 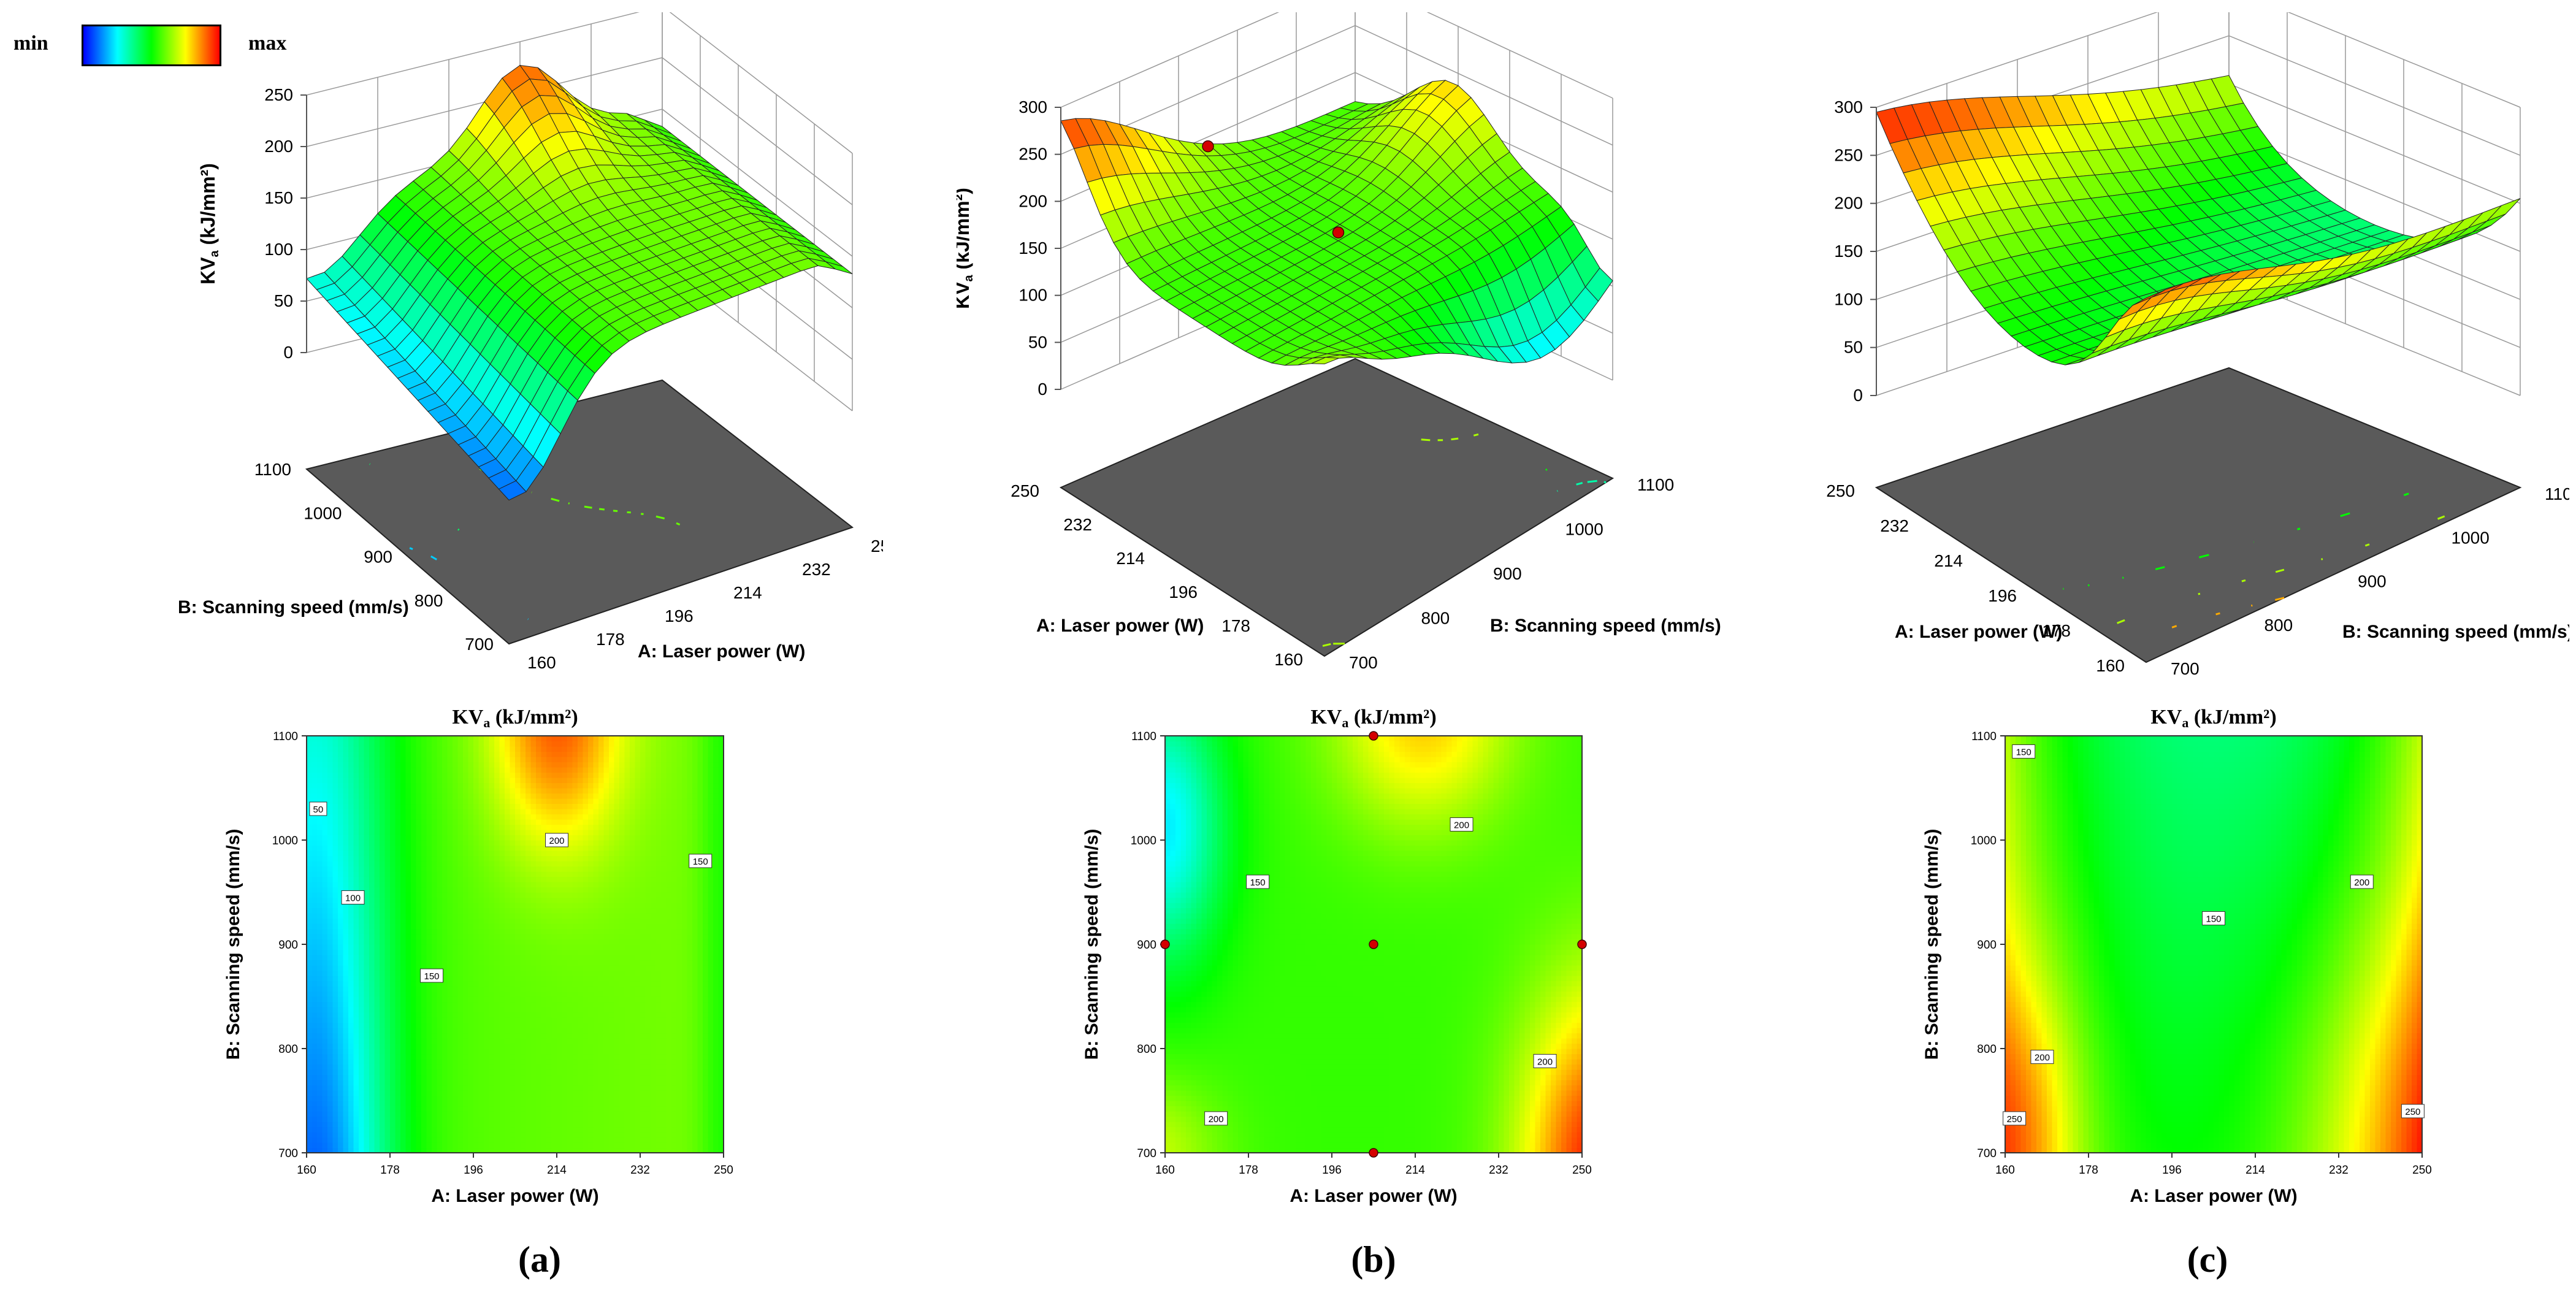 What do you see at coordinates (1373, 1260) in the screenshot?
I see `caption-b: (b)` at bounding box center [1373, 1260].